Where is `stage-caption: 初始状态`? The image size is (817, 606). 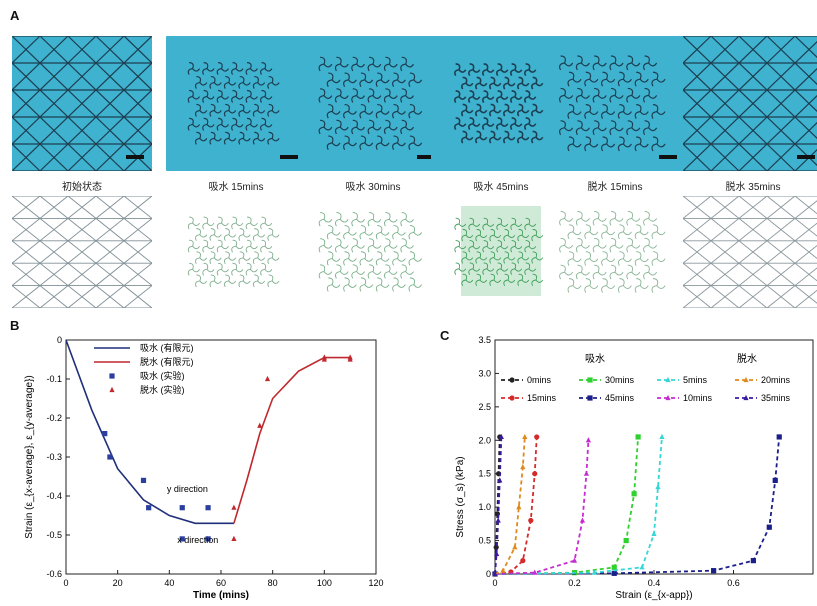 stage-caption: 初始状态 is located at coordinates (82, 187).